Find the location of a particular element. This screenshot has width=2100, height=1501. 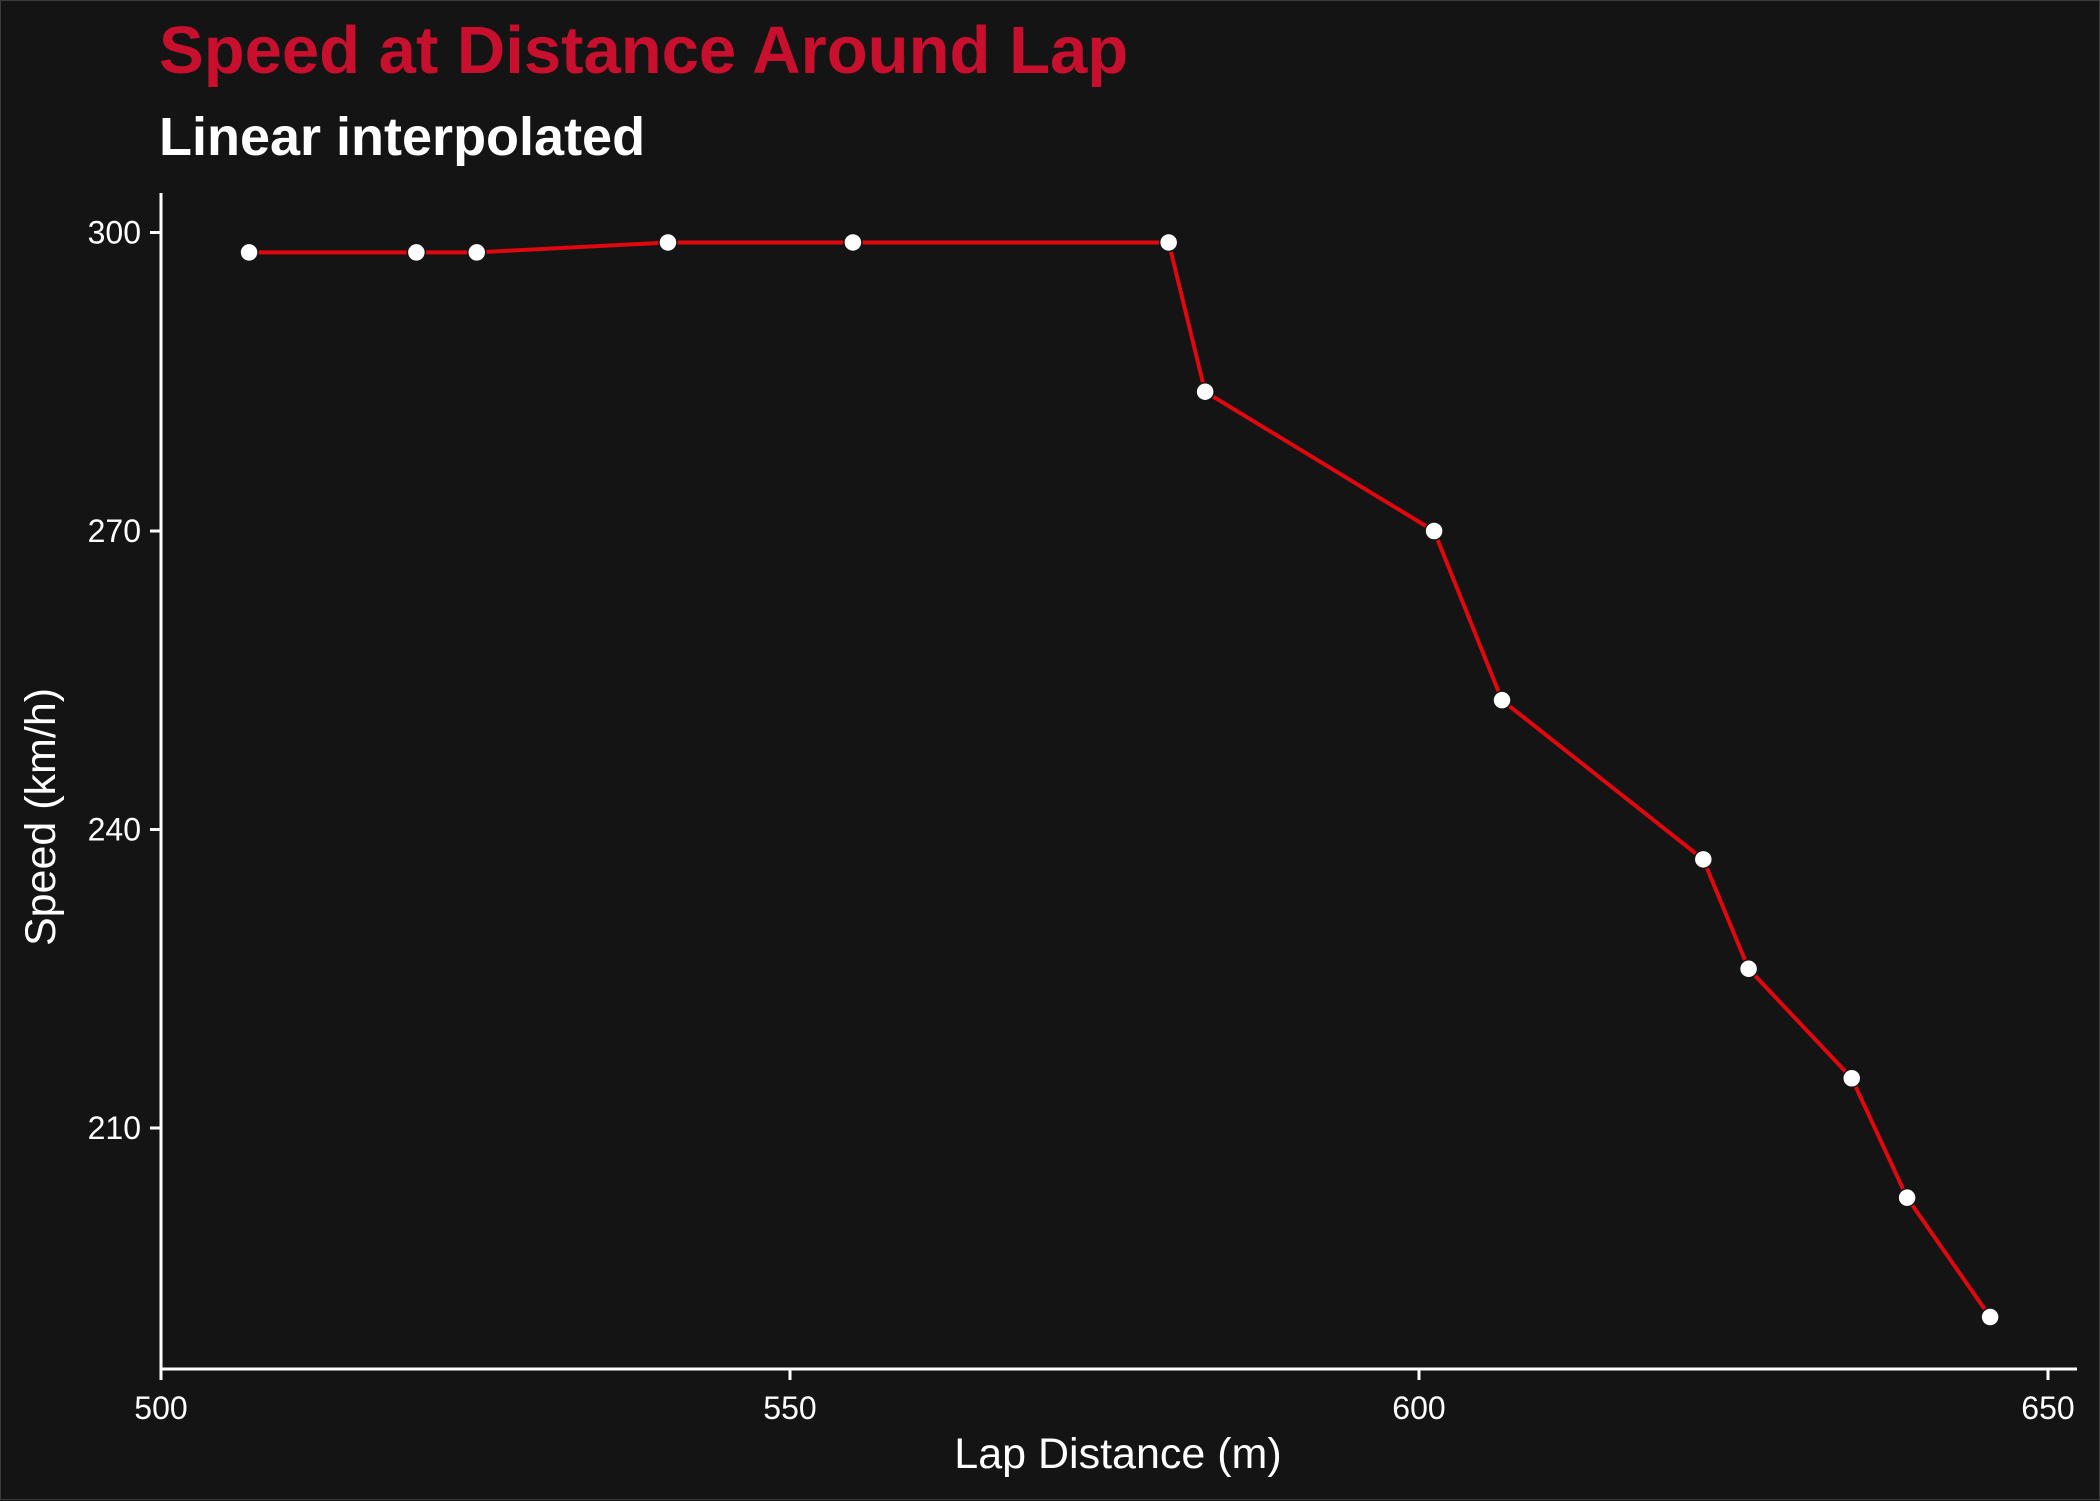

x-tick-label: 600 is located at coordinates (1418, 1408).